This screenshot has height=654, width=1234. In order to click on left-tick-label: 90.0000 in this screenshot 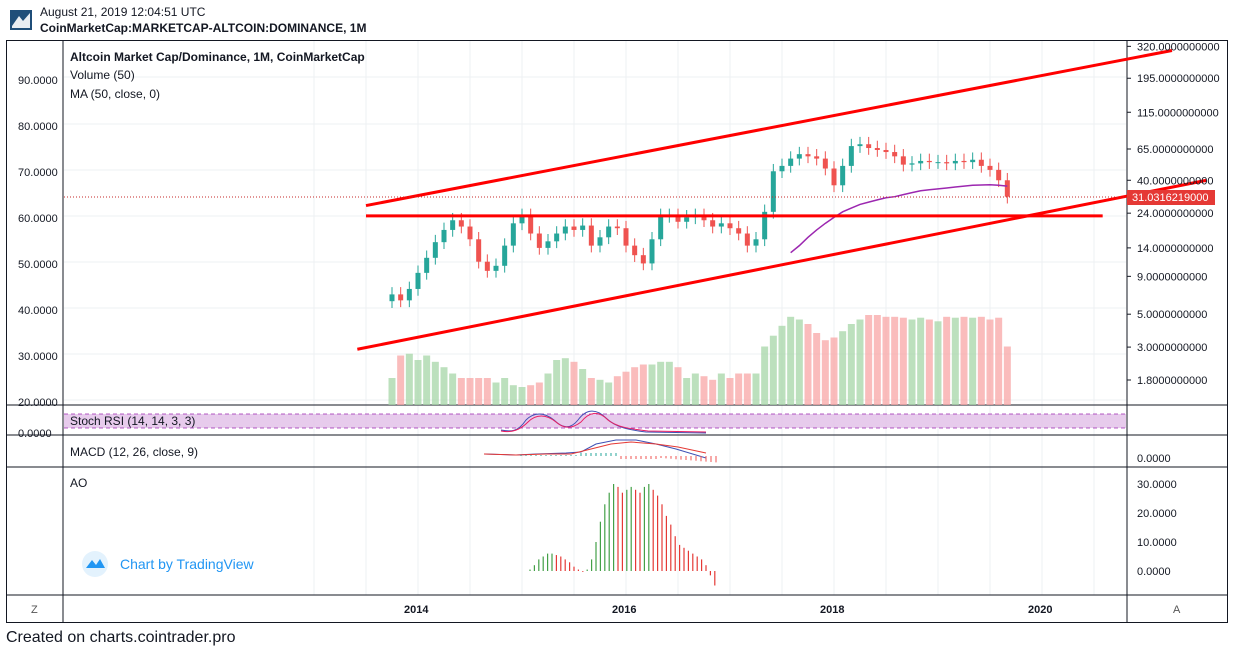, I will do `click(38, 81)`.